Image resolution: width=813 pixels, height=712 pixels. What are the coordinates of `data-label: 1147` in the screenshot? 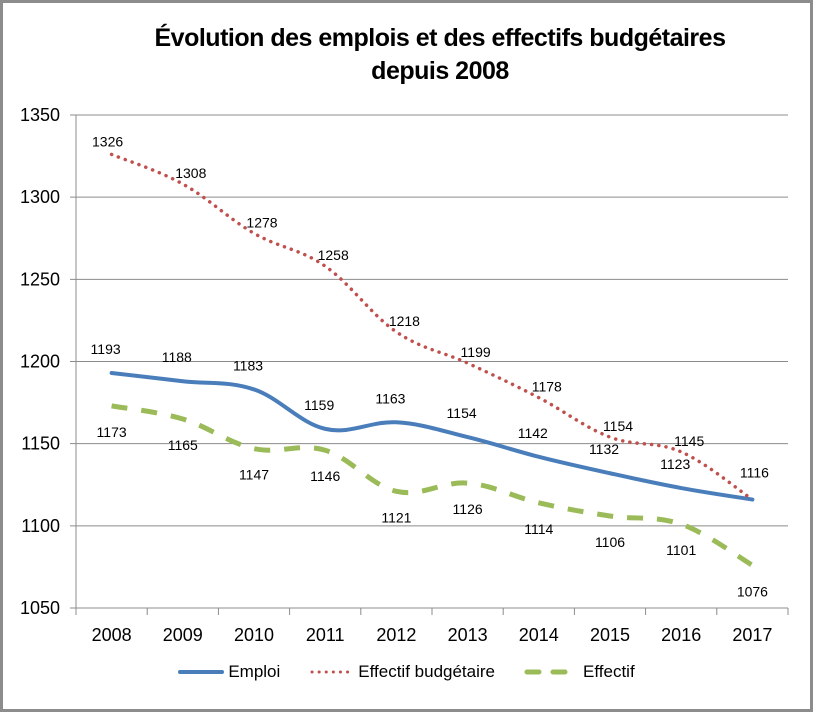 It's located at (254, 475).